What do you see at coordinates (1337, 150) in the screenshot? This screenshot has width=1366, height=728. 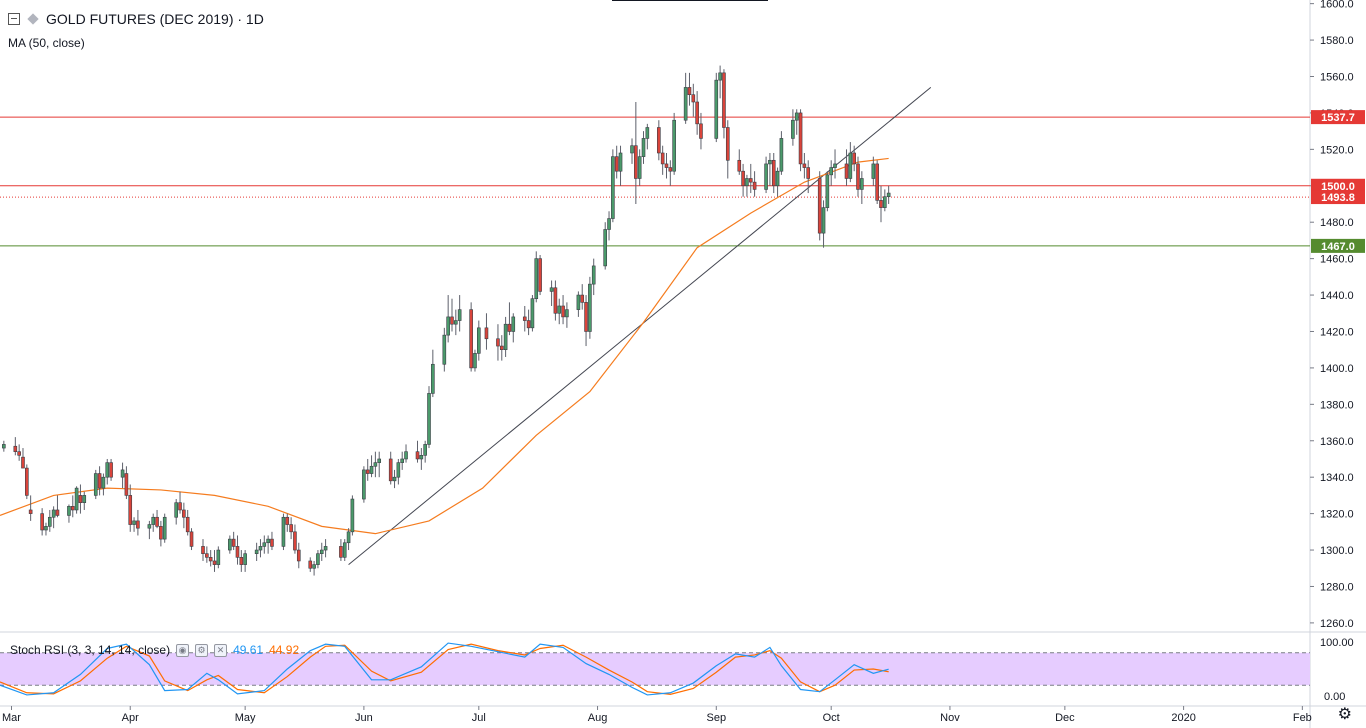 I see `price-tick-label: 1520.0` at bounding box center [1337, 150].